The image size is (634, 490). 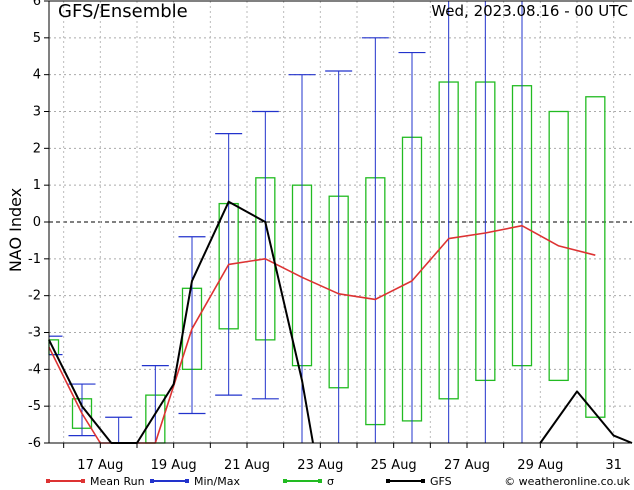 I want to click on legend-item: Mean Run, so click(x=95, y=481).